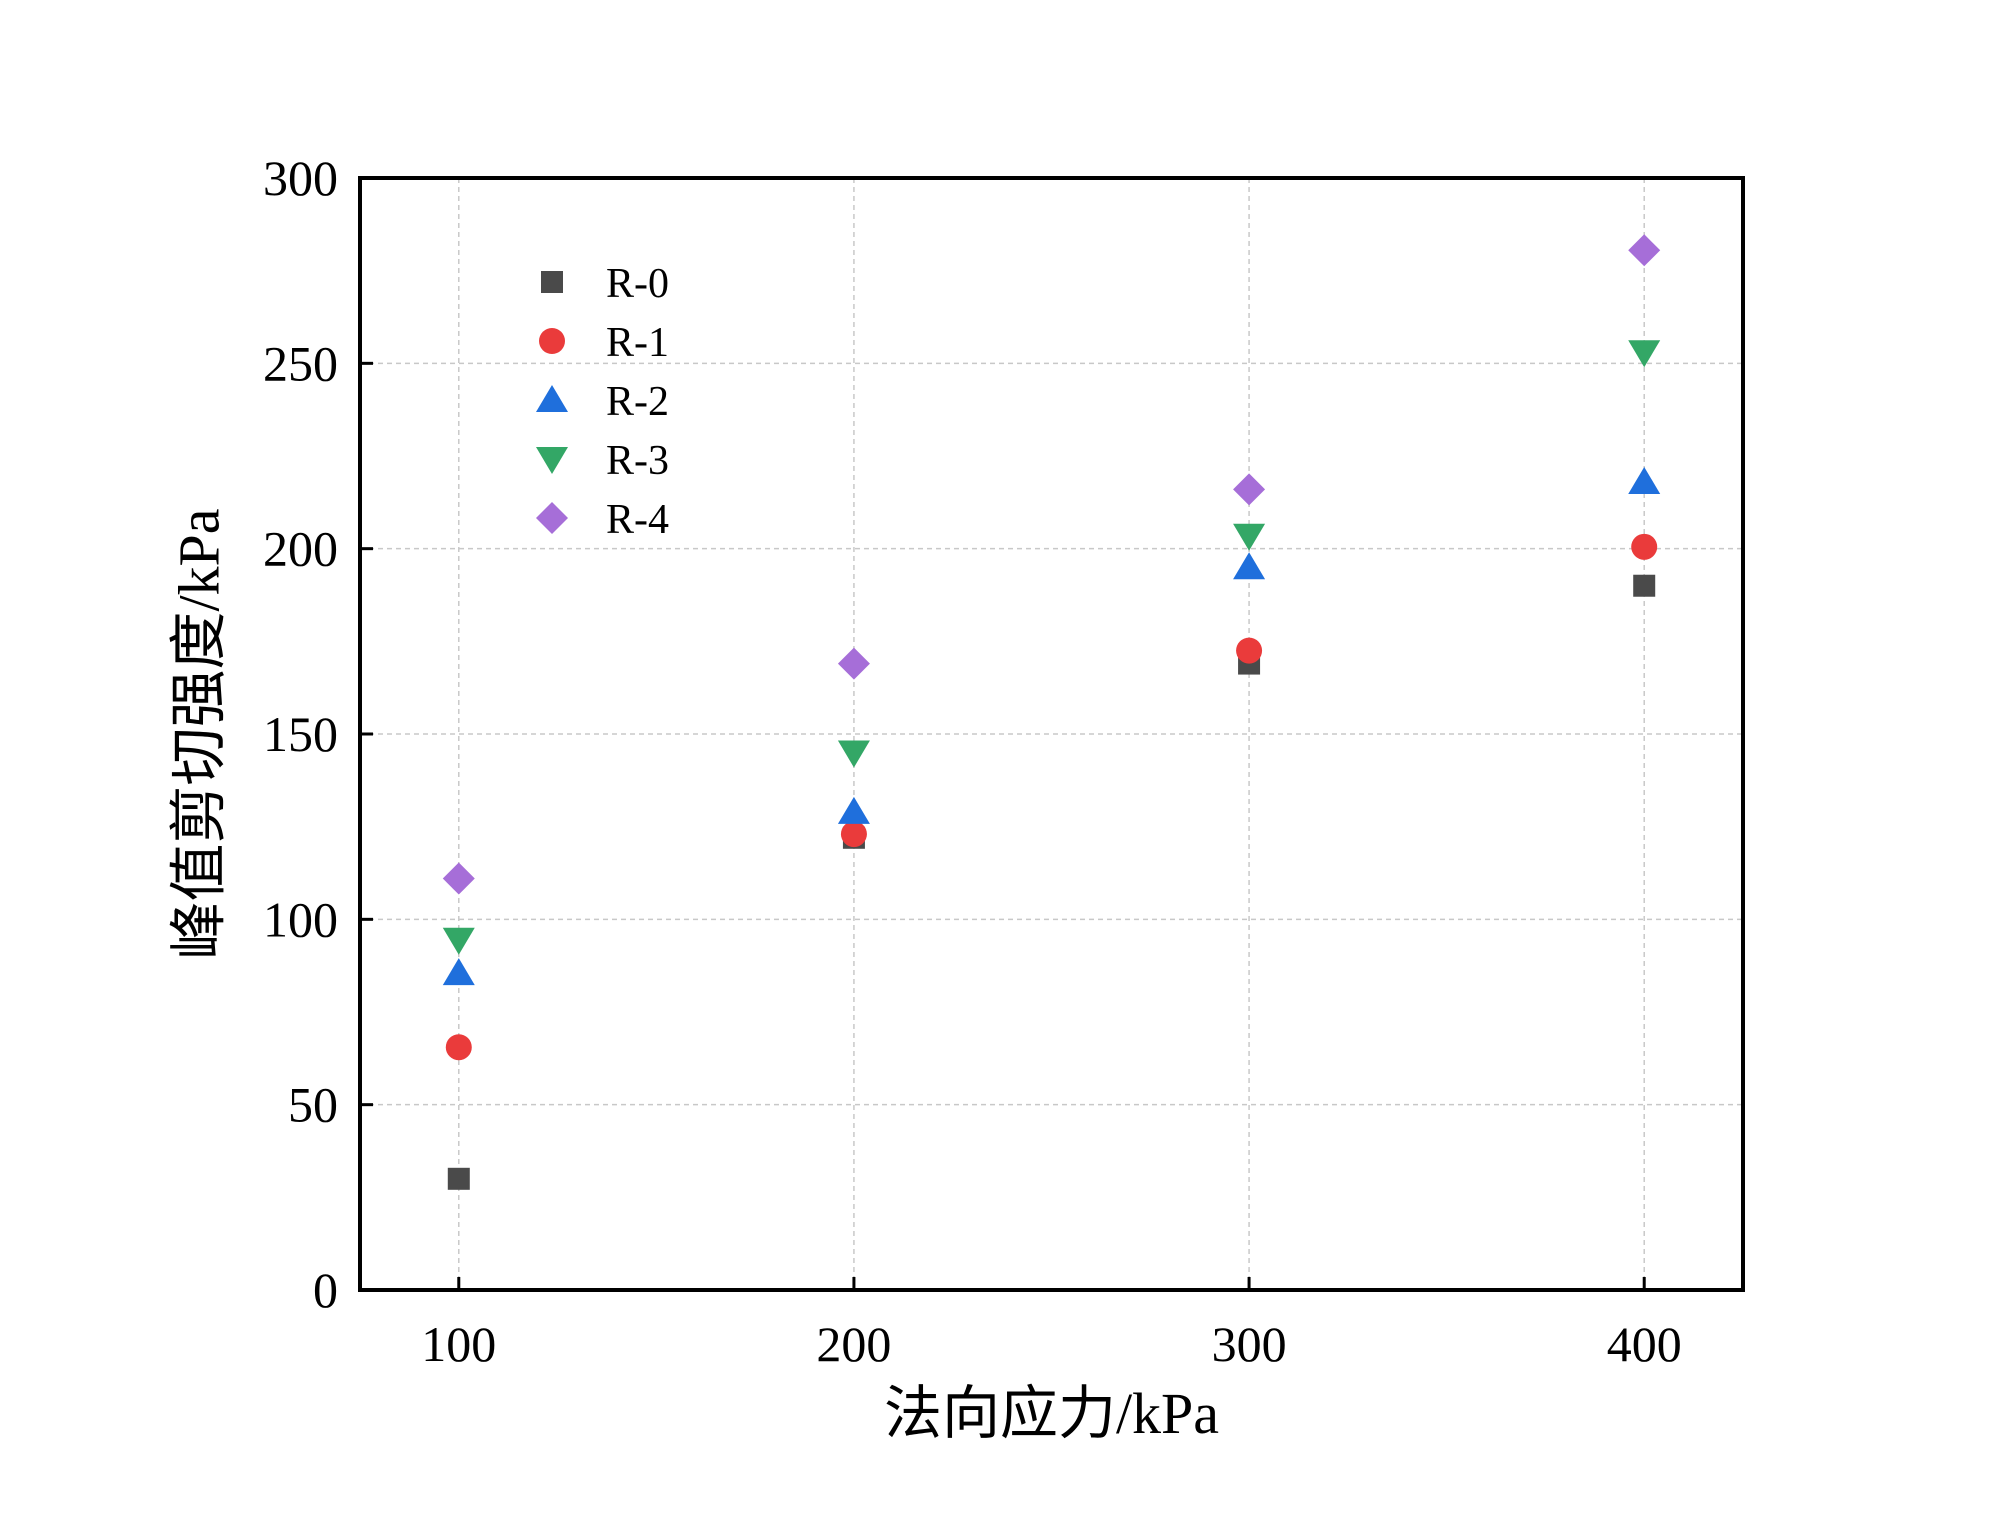 This screenshot has height=1531, width=1999. What do you see at coordinates (313, 1105) in the screenshot?
I see `y-tick-label: 50` at bounding box center [313, 1105].